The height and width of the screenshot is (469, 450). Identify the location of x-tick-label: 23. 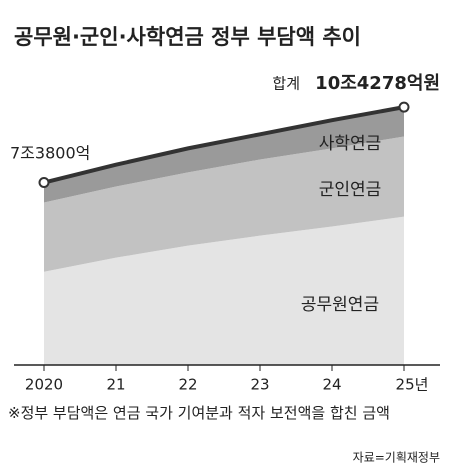
(259, 385).